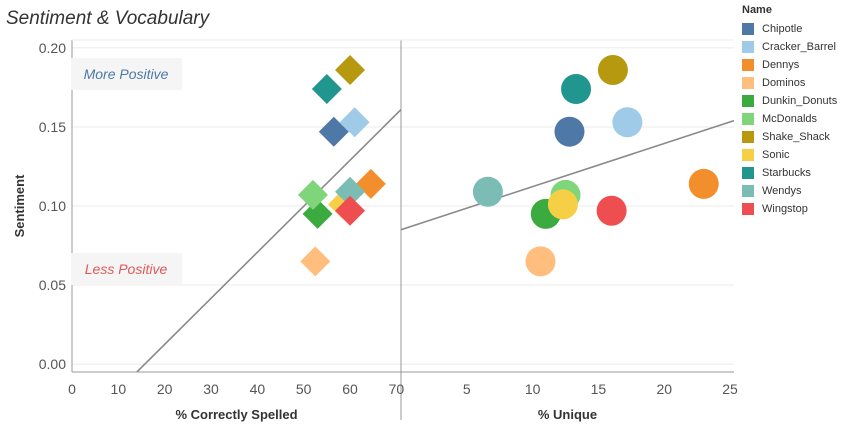 This screenshot has width=848, height=434. I want to click on y-axis-label: Sentiment, so click(19, 206).